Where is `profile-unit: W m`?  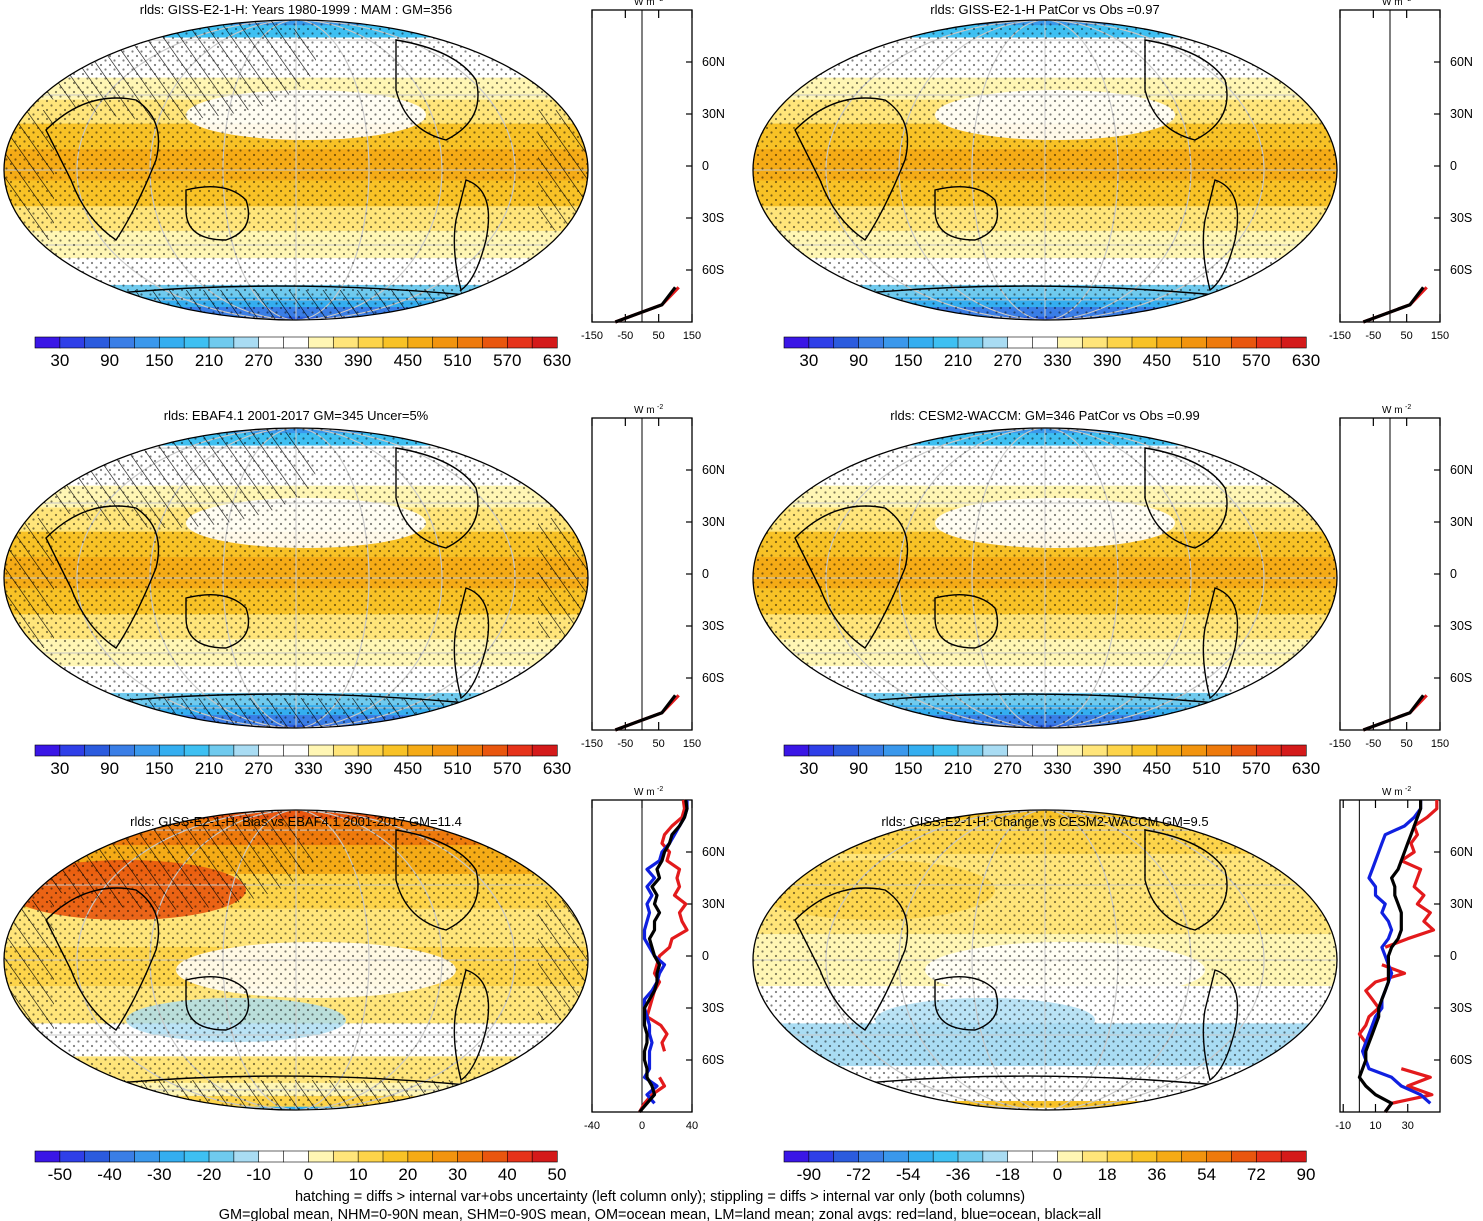 profile-unit: W m is located at coordinates (1392, 410).